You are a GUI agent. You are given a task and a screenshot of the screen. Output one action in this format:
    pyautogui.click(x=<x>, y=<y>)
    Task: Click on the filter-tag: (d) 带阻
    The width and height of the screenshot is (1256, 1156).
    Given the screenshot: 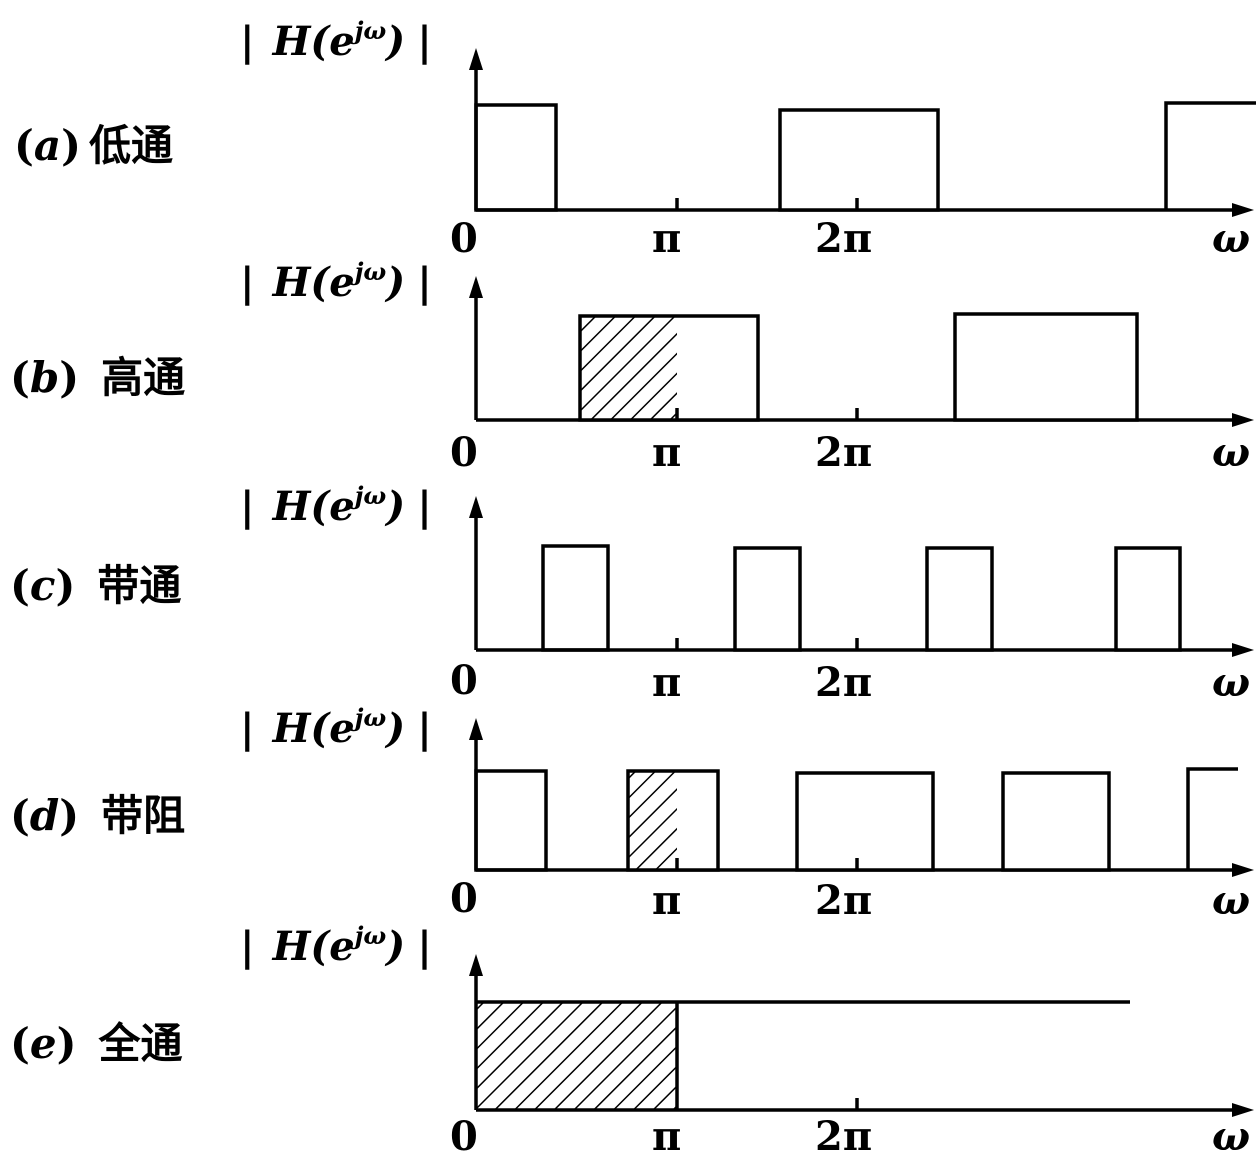 What is the action you would take?
    pyautogui.click(x=97, y=815)
    